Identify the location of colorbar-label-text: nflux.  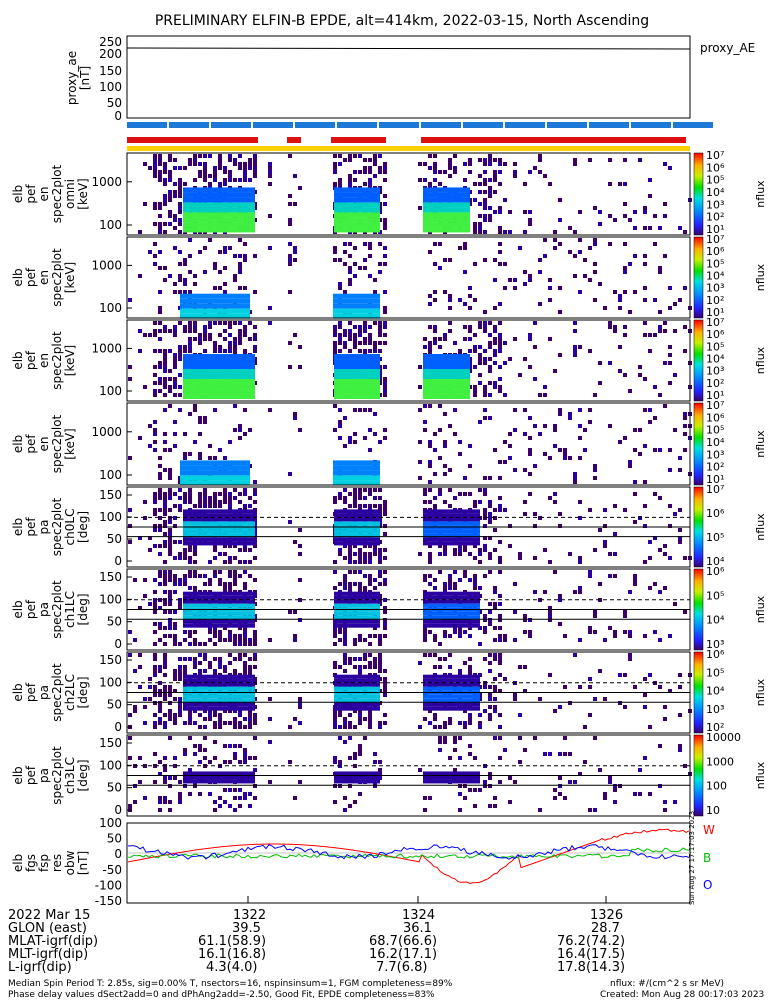
(760, 609).